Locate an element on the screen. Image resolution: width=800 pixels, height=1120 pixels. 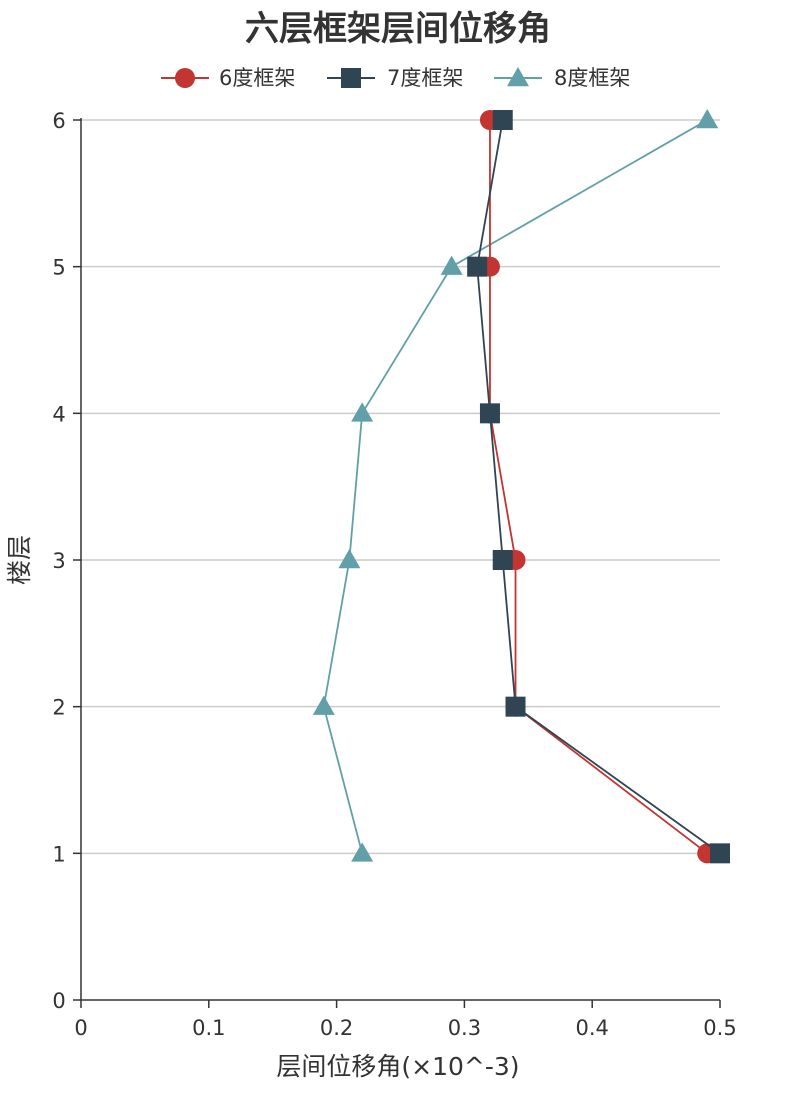
legend-item-2: 7度框架 is located at coordinates (395, 78).